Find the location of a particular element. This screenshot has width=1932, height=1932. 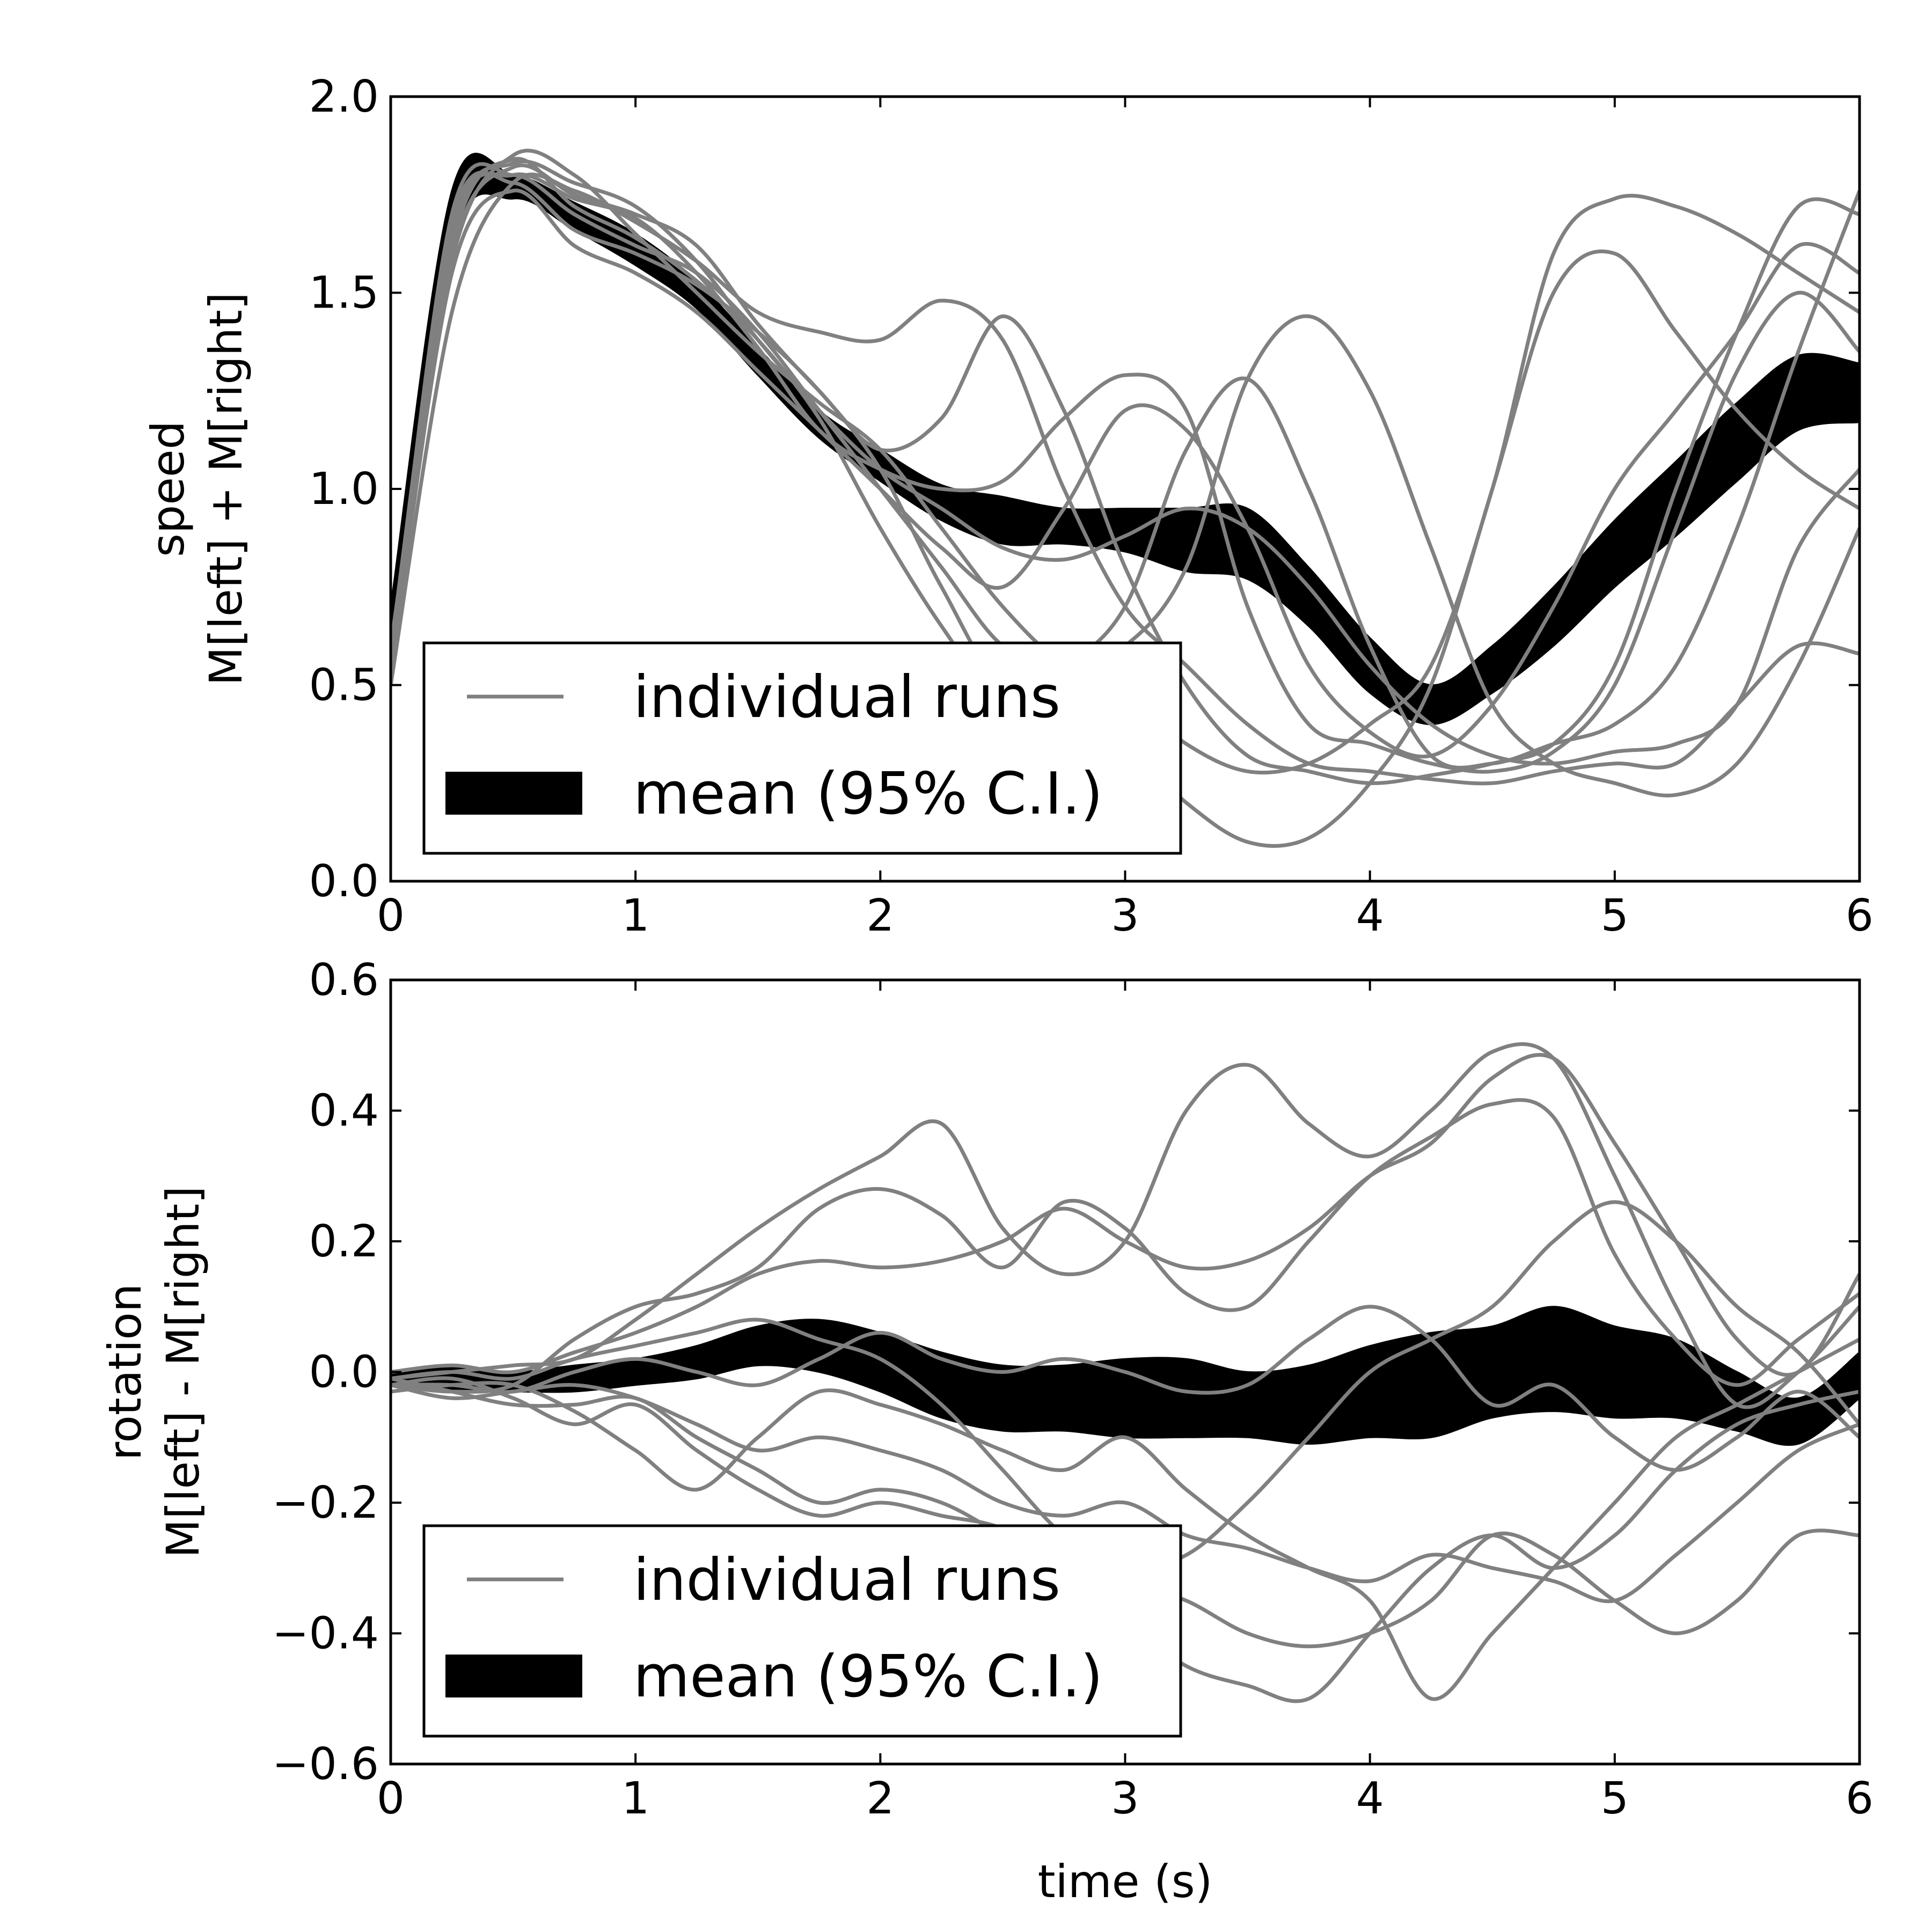

speed-xtick-label: 3 is located at coordinates (1125, 915).